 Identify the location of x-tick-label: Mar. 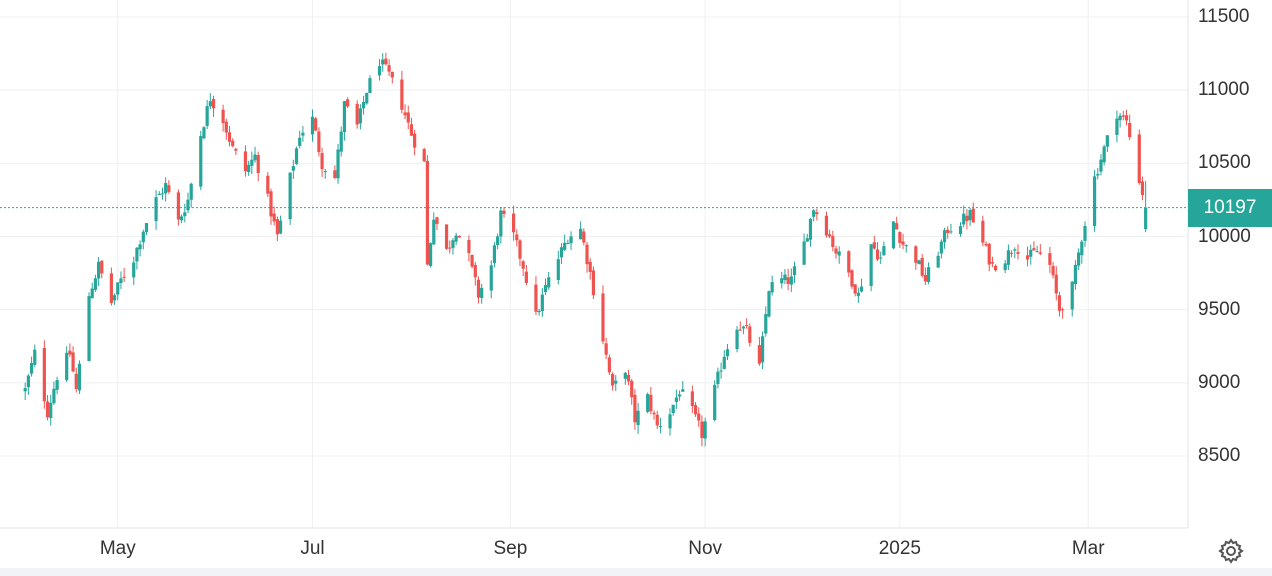
(1088, 548).